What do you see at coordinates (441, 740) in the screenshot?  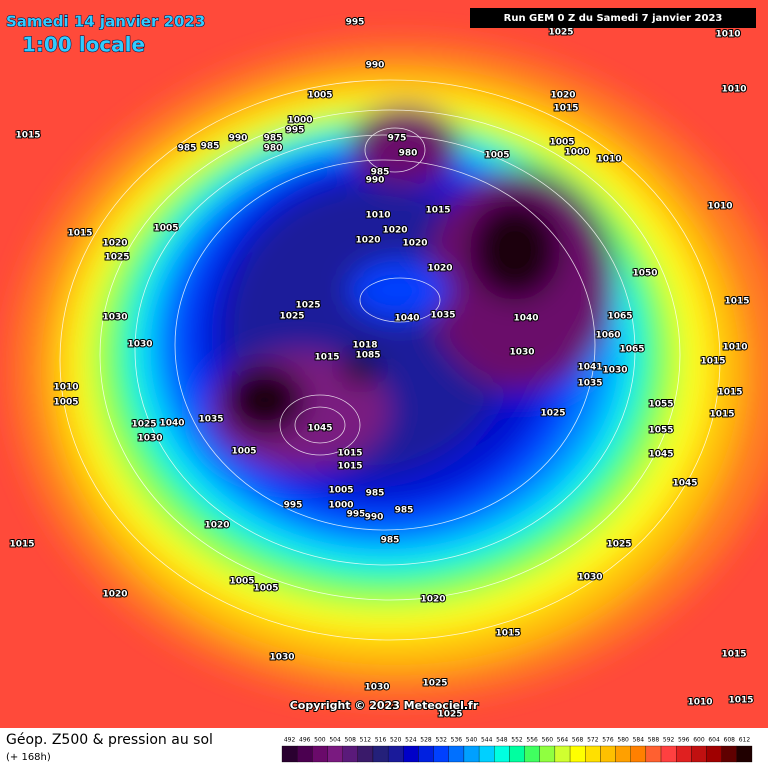 I see `colorbar-label: 532` at bounding box center [441, 740].